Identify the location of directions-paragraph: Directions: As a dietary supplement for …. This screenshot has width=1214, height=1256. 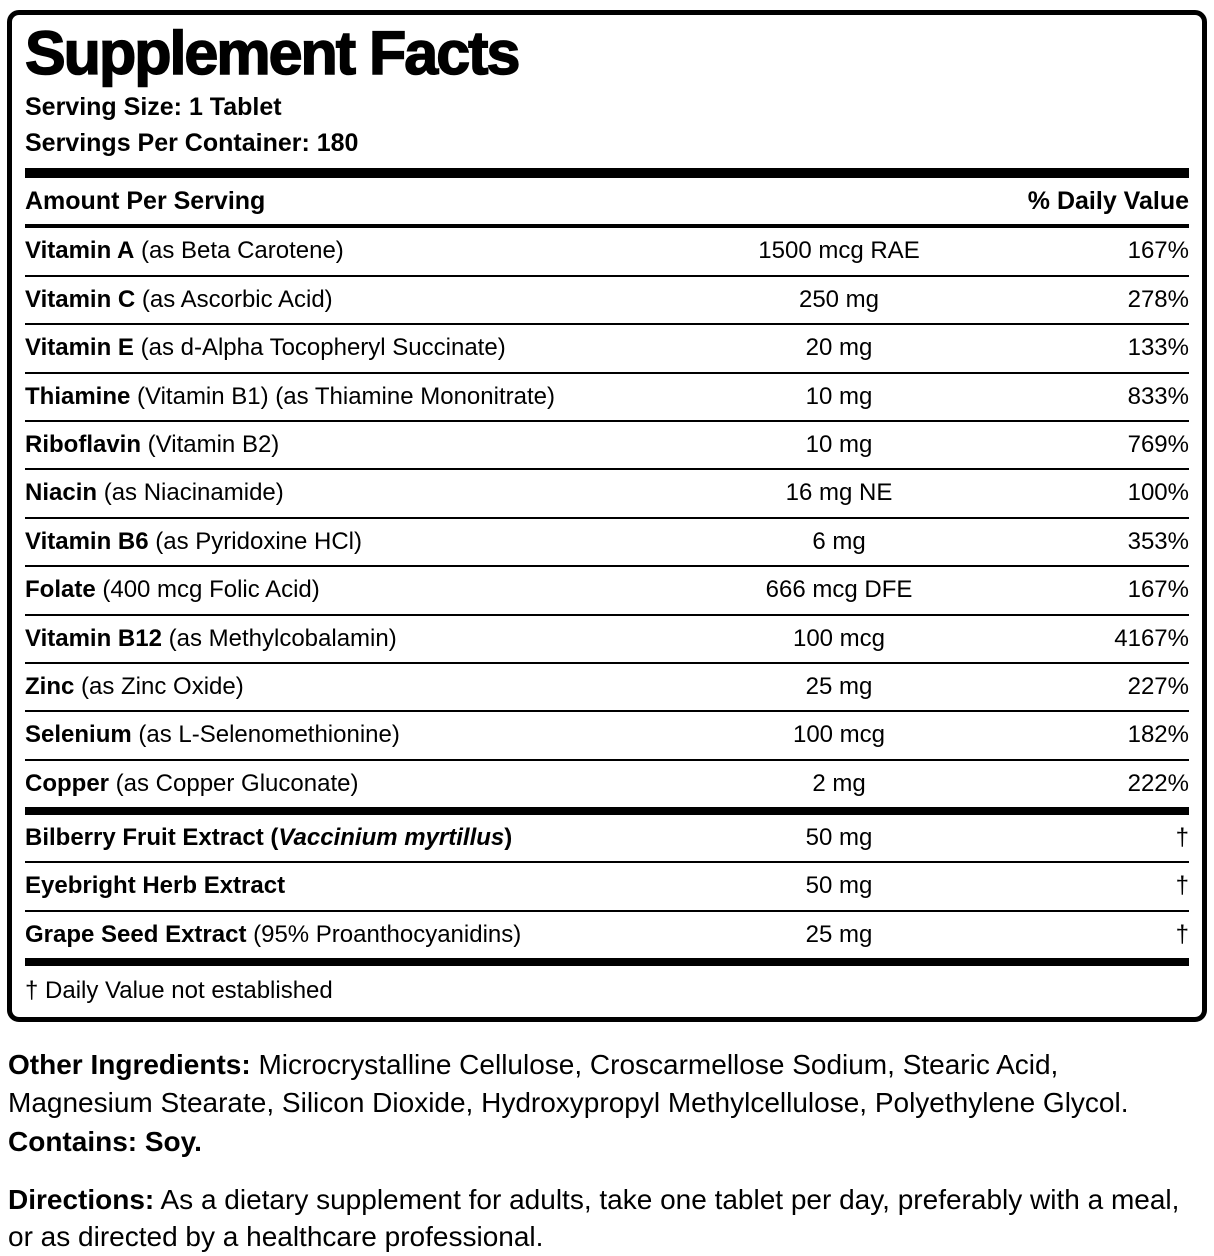
(607, 1218).